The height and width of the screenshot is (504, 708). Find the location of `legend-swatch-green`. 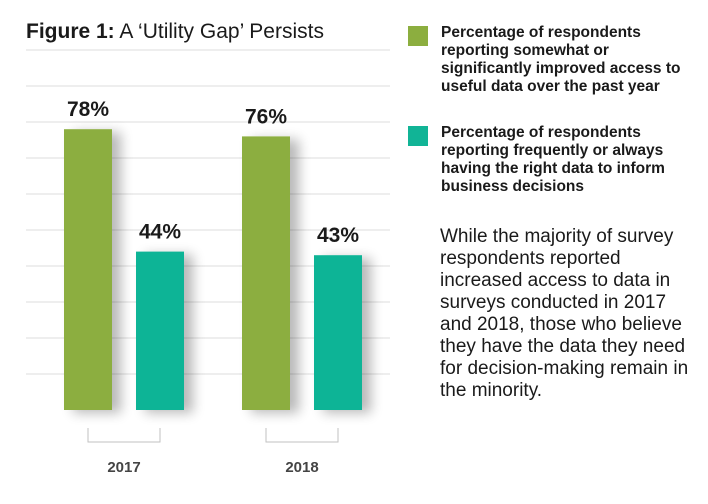

legend-swatch-green is located at coordinates (418, 36).